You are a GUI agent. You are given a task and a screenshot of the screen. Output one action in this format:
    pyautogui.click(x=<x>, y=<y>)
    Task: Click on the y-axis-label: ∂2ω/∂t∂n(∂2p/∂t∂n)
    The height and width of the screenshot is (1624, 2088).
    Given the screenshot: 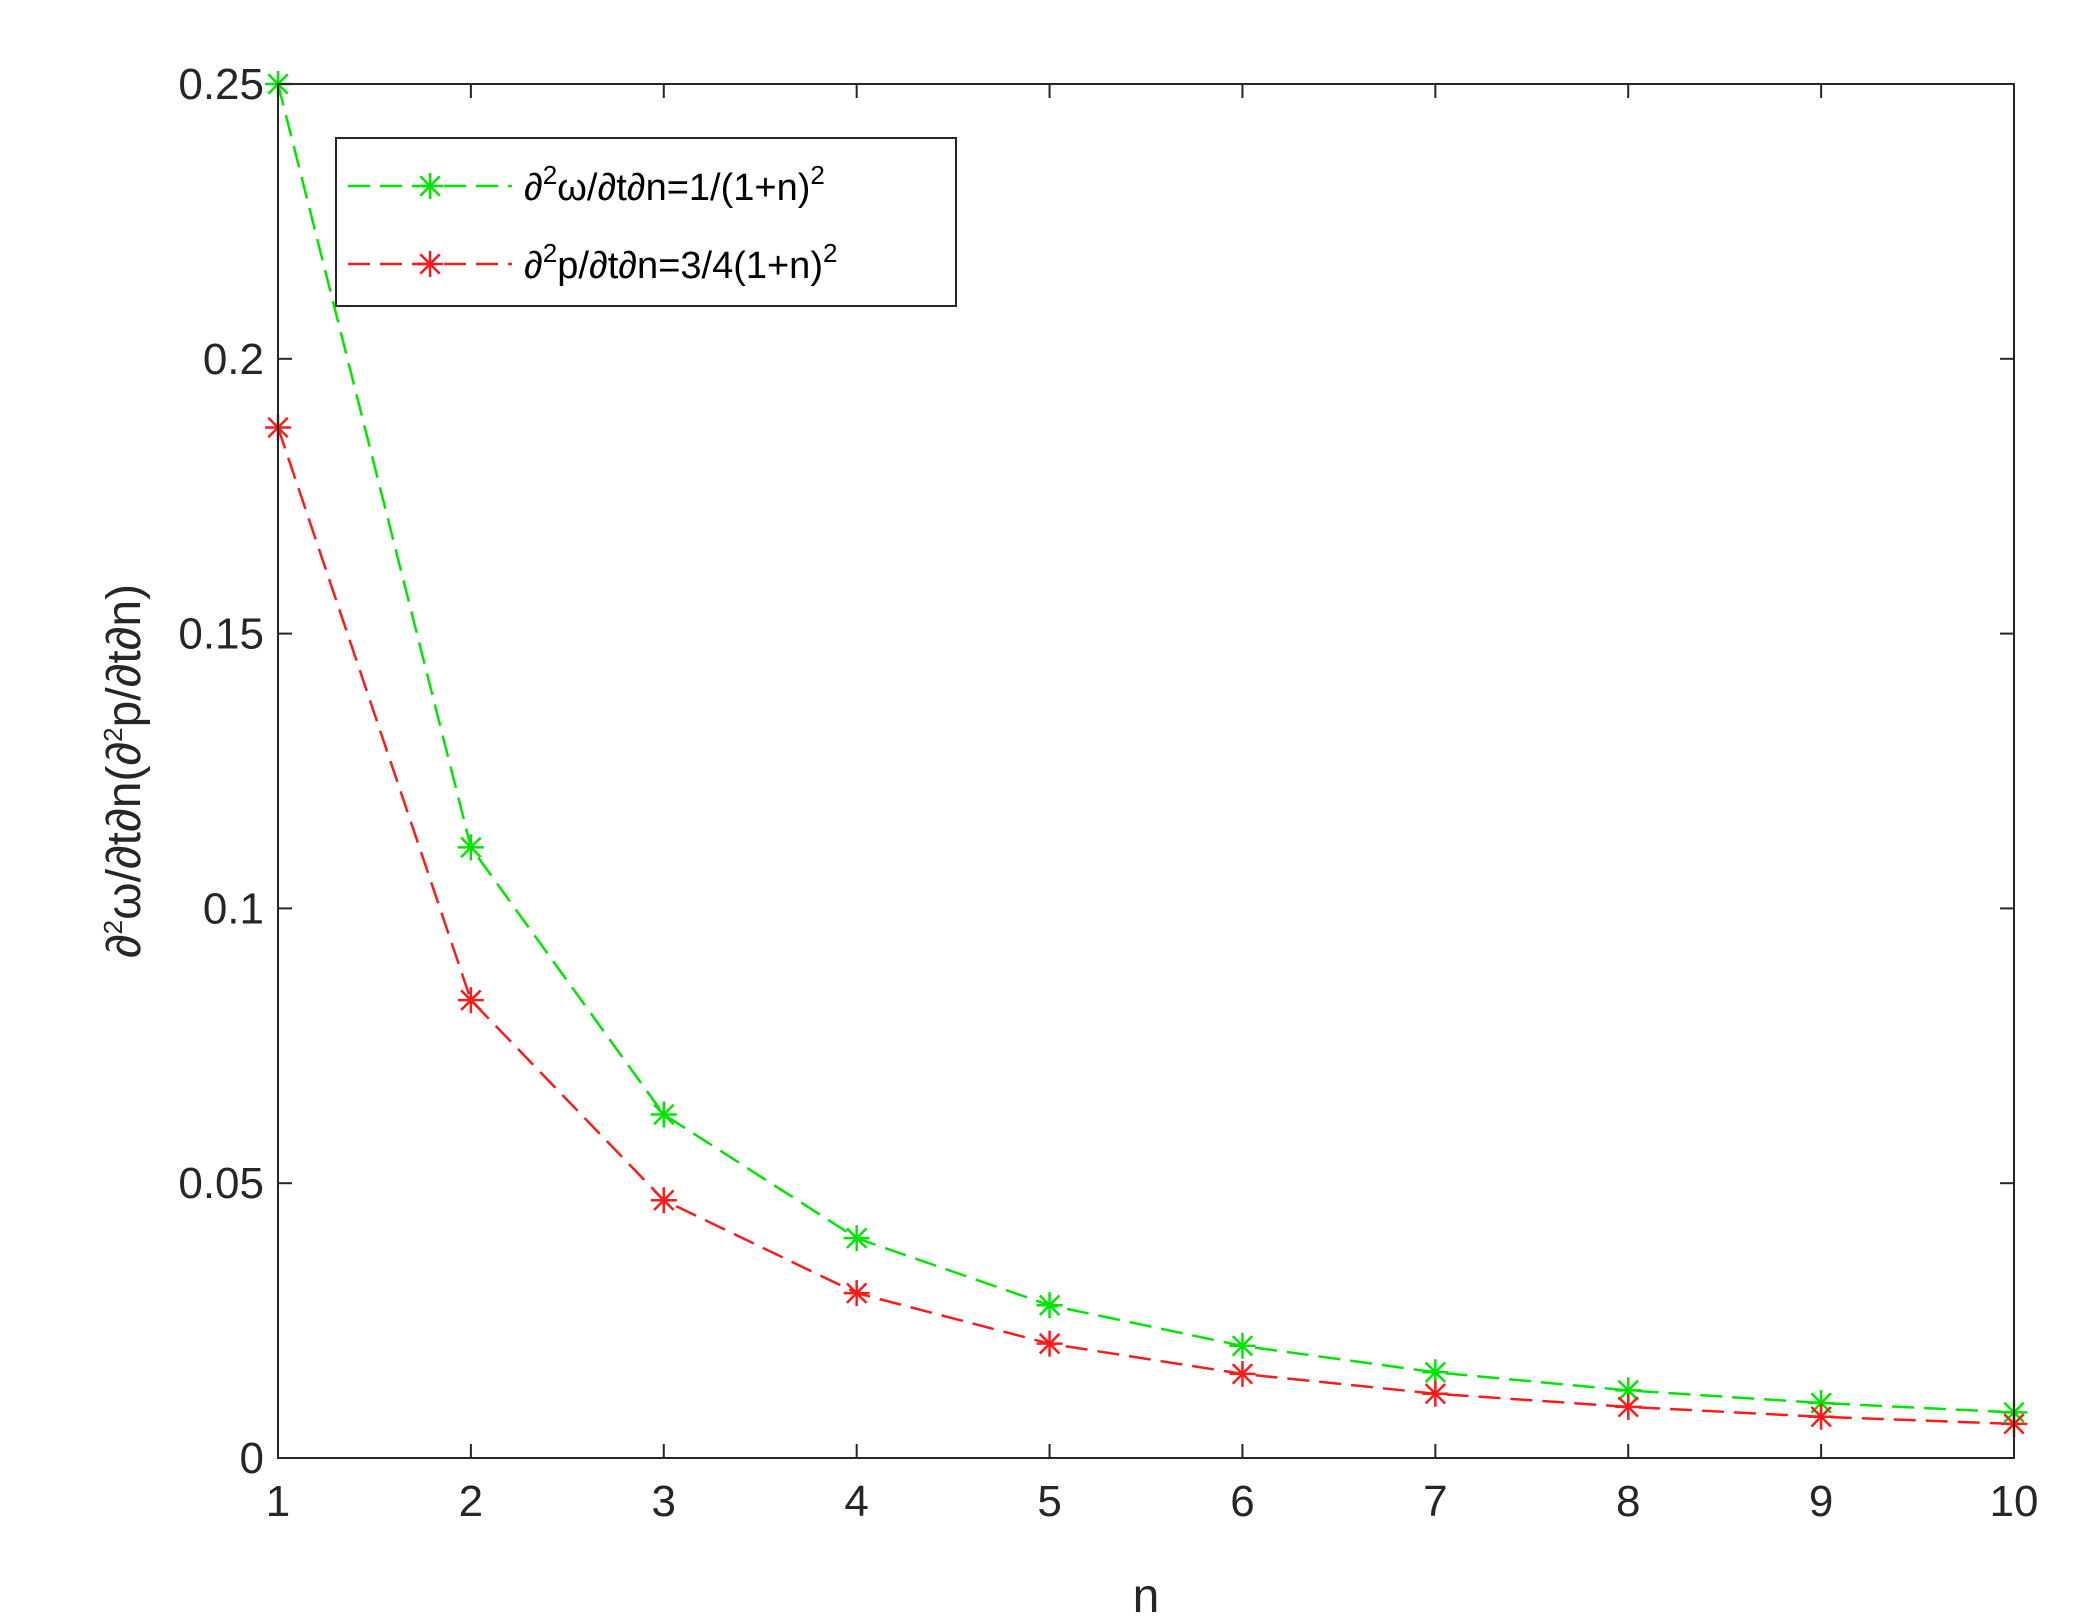 What is the action you would take?
    pyautogui.click(x=124, y=771)
    